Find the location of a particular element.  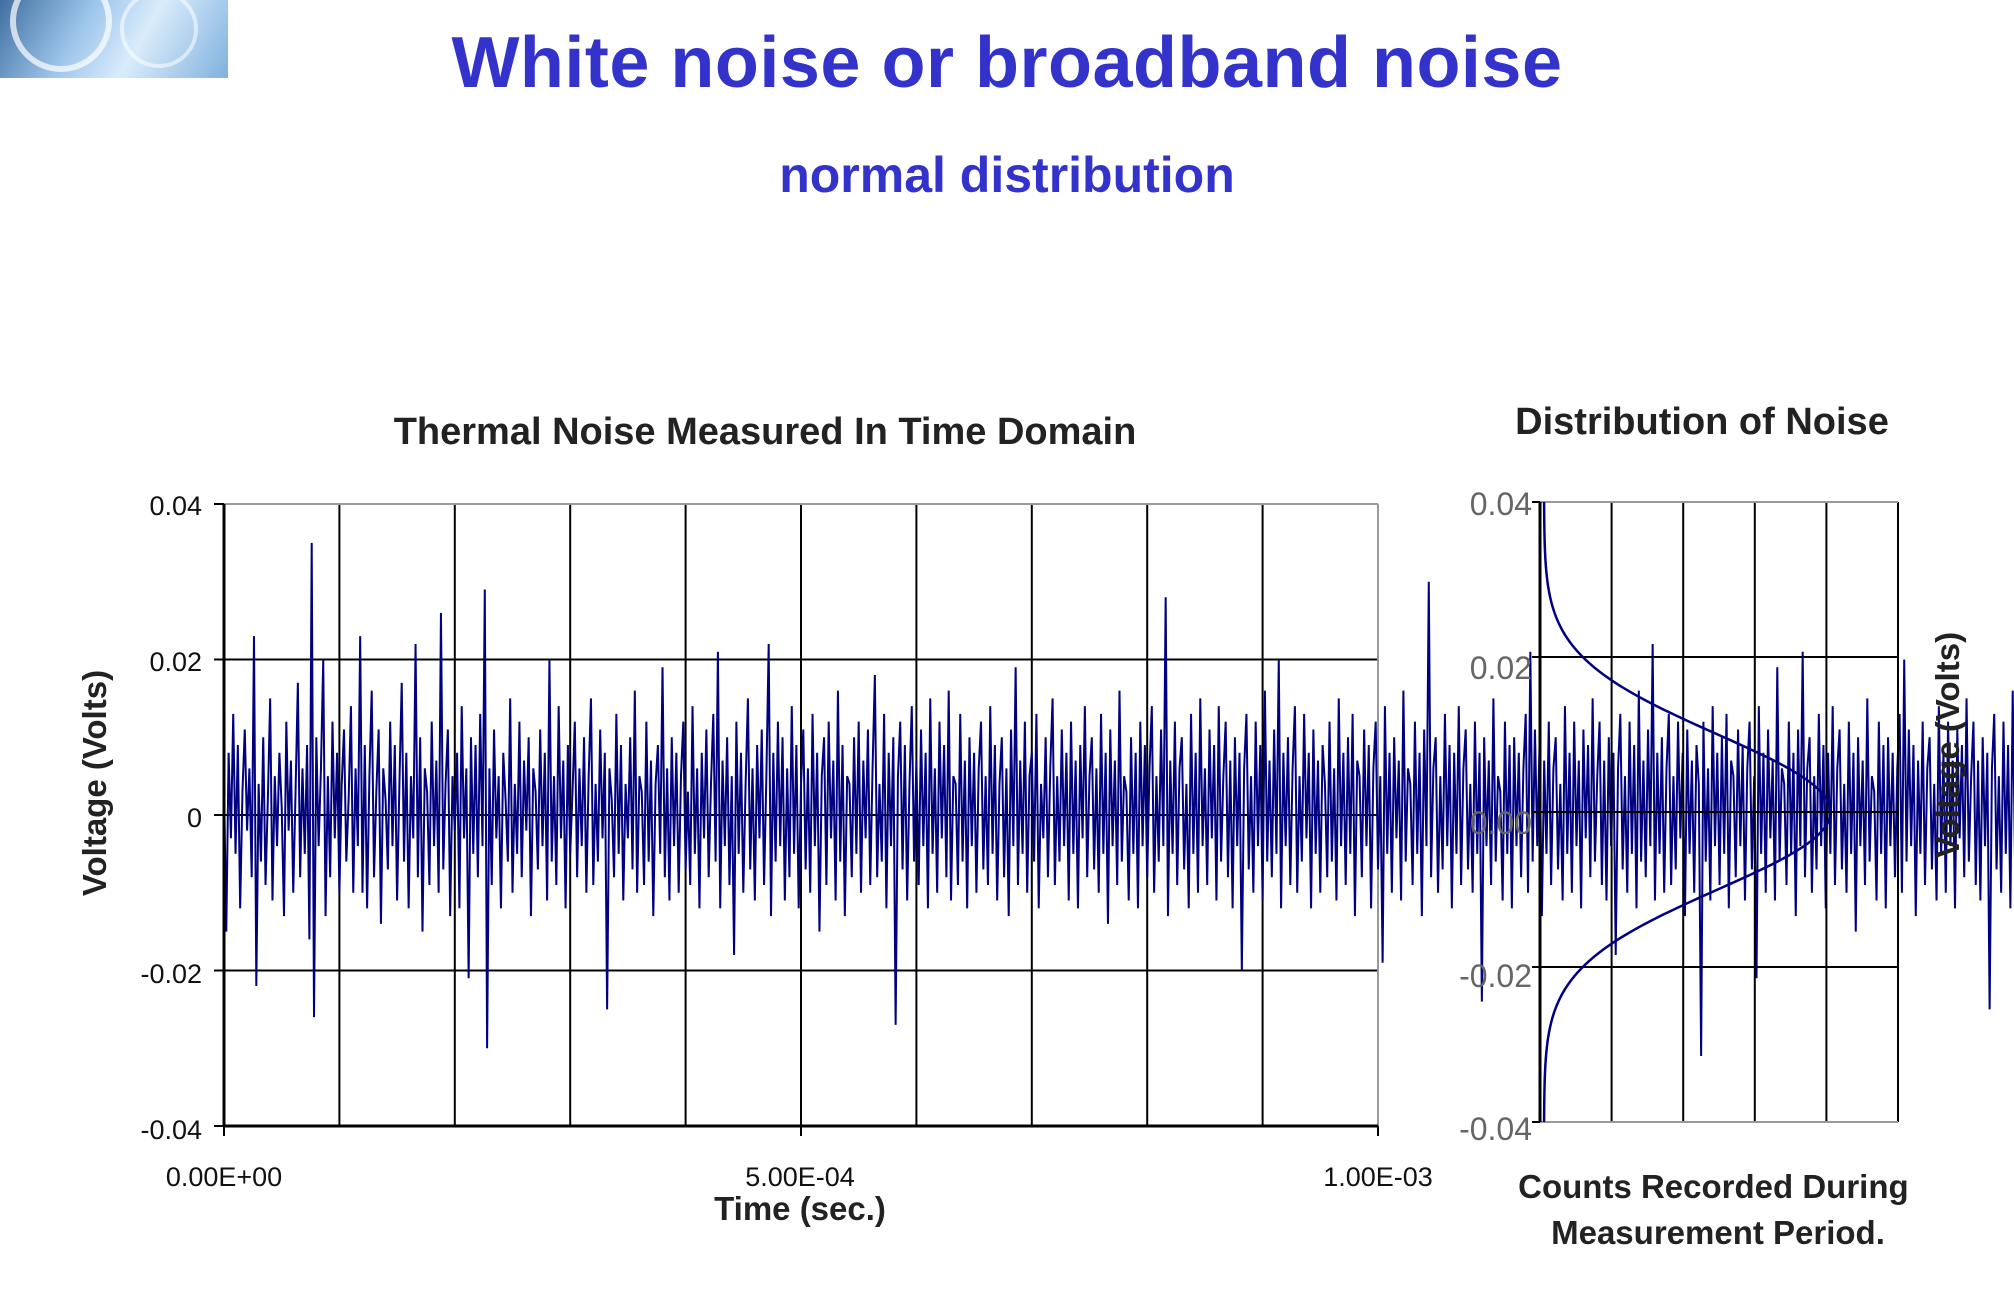

distribution-chart-axes is located at coordinates (1537, 812).